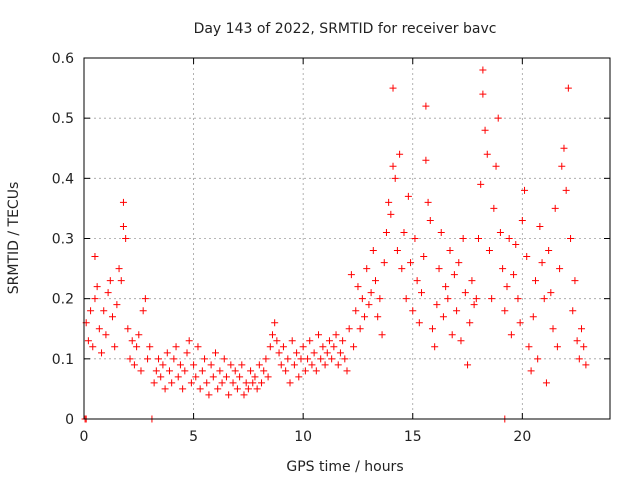  What do you see at coordinates (63, 239) in the screenshot?
I see `y-tick-labels: 0 0.1 0.2 0.3 0.4 0.5 0.6` at bounding box center [63, 239].